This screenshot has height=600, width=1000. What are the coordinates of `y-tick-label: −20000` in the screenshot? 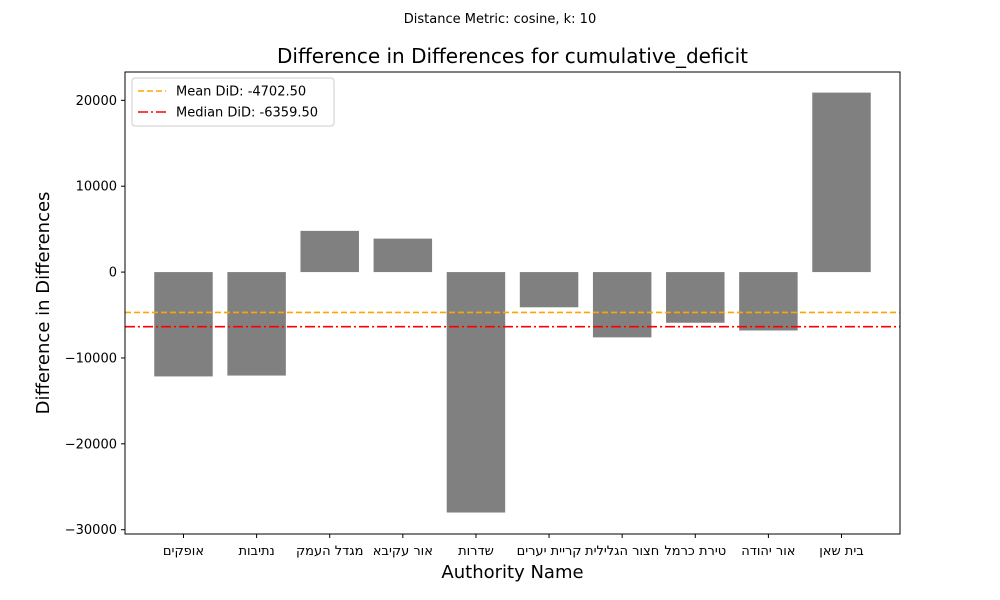 It's located at (91, 444).